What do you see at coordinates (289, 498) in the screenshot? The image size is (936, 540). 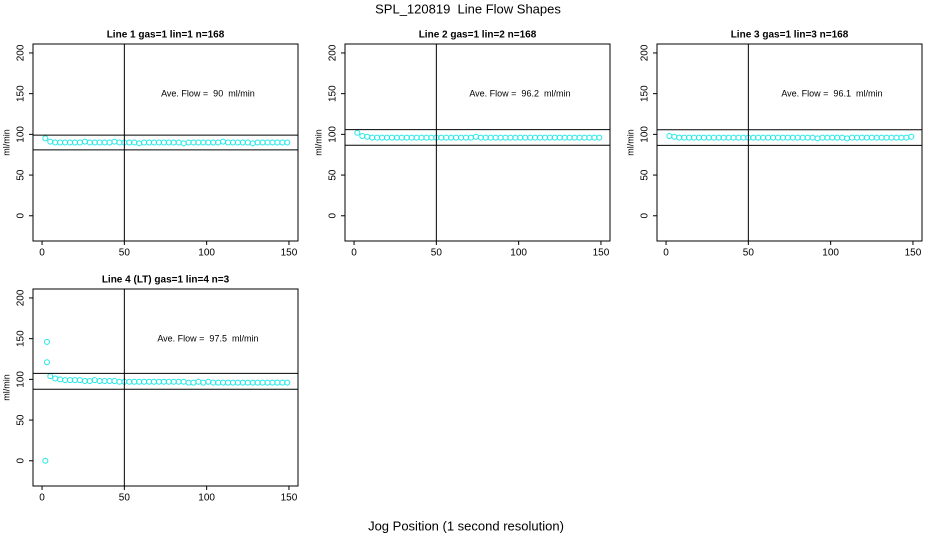 I see `x-tick-label: 150` at bounding box center [289, 498].